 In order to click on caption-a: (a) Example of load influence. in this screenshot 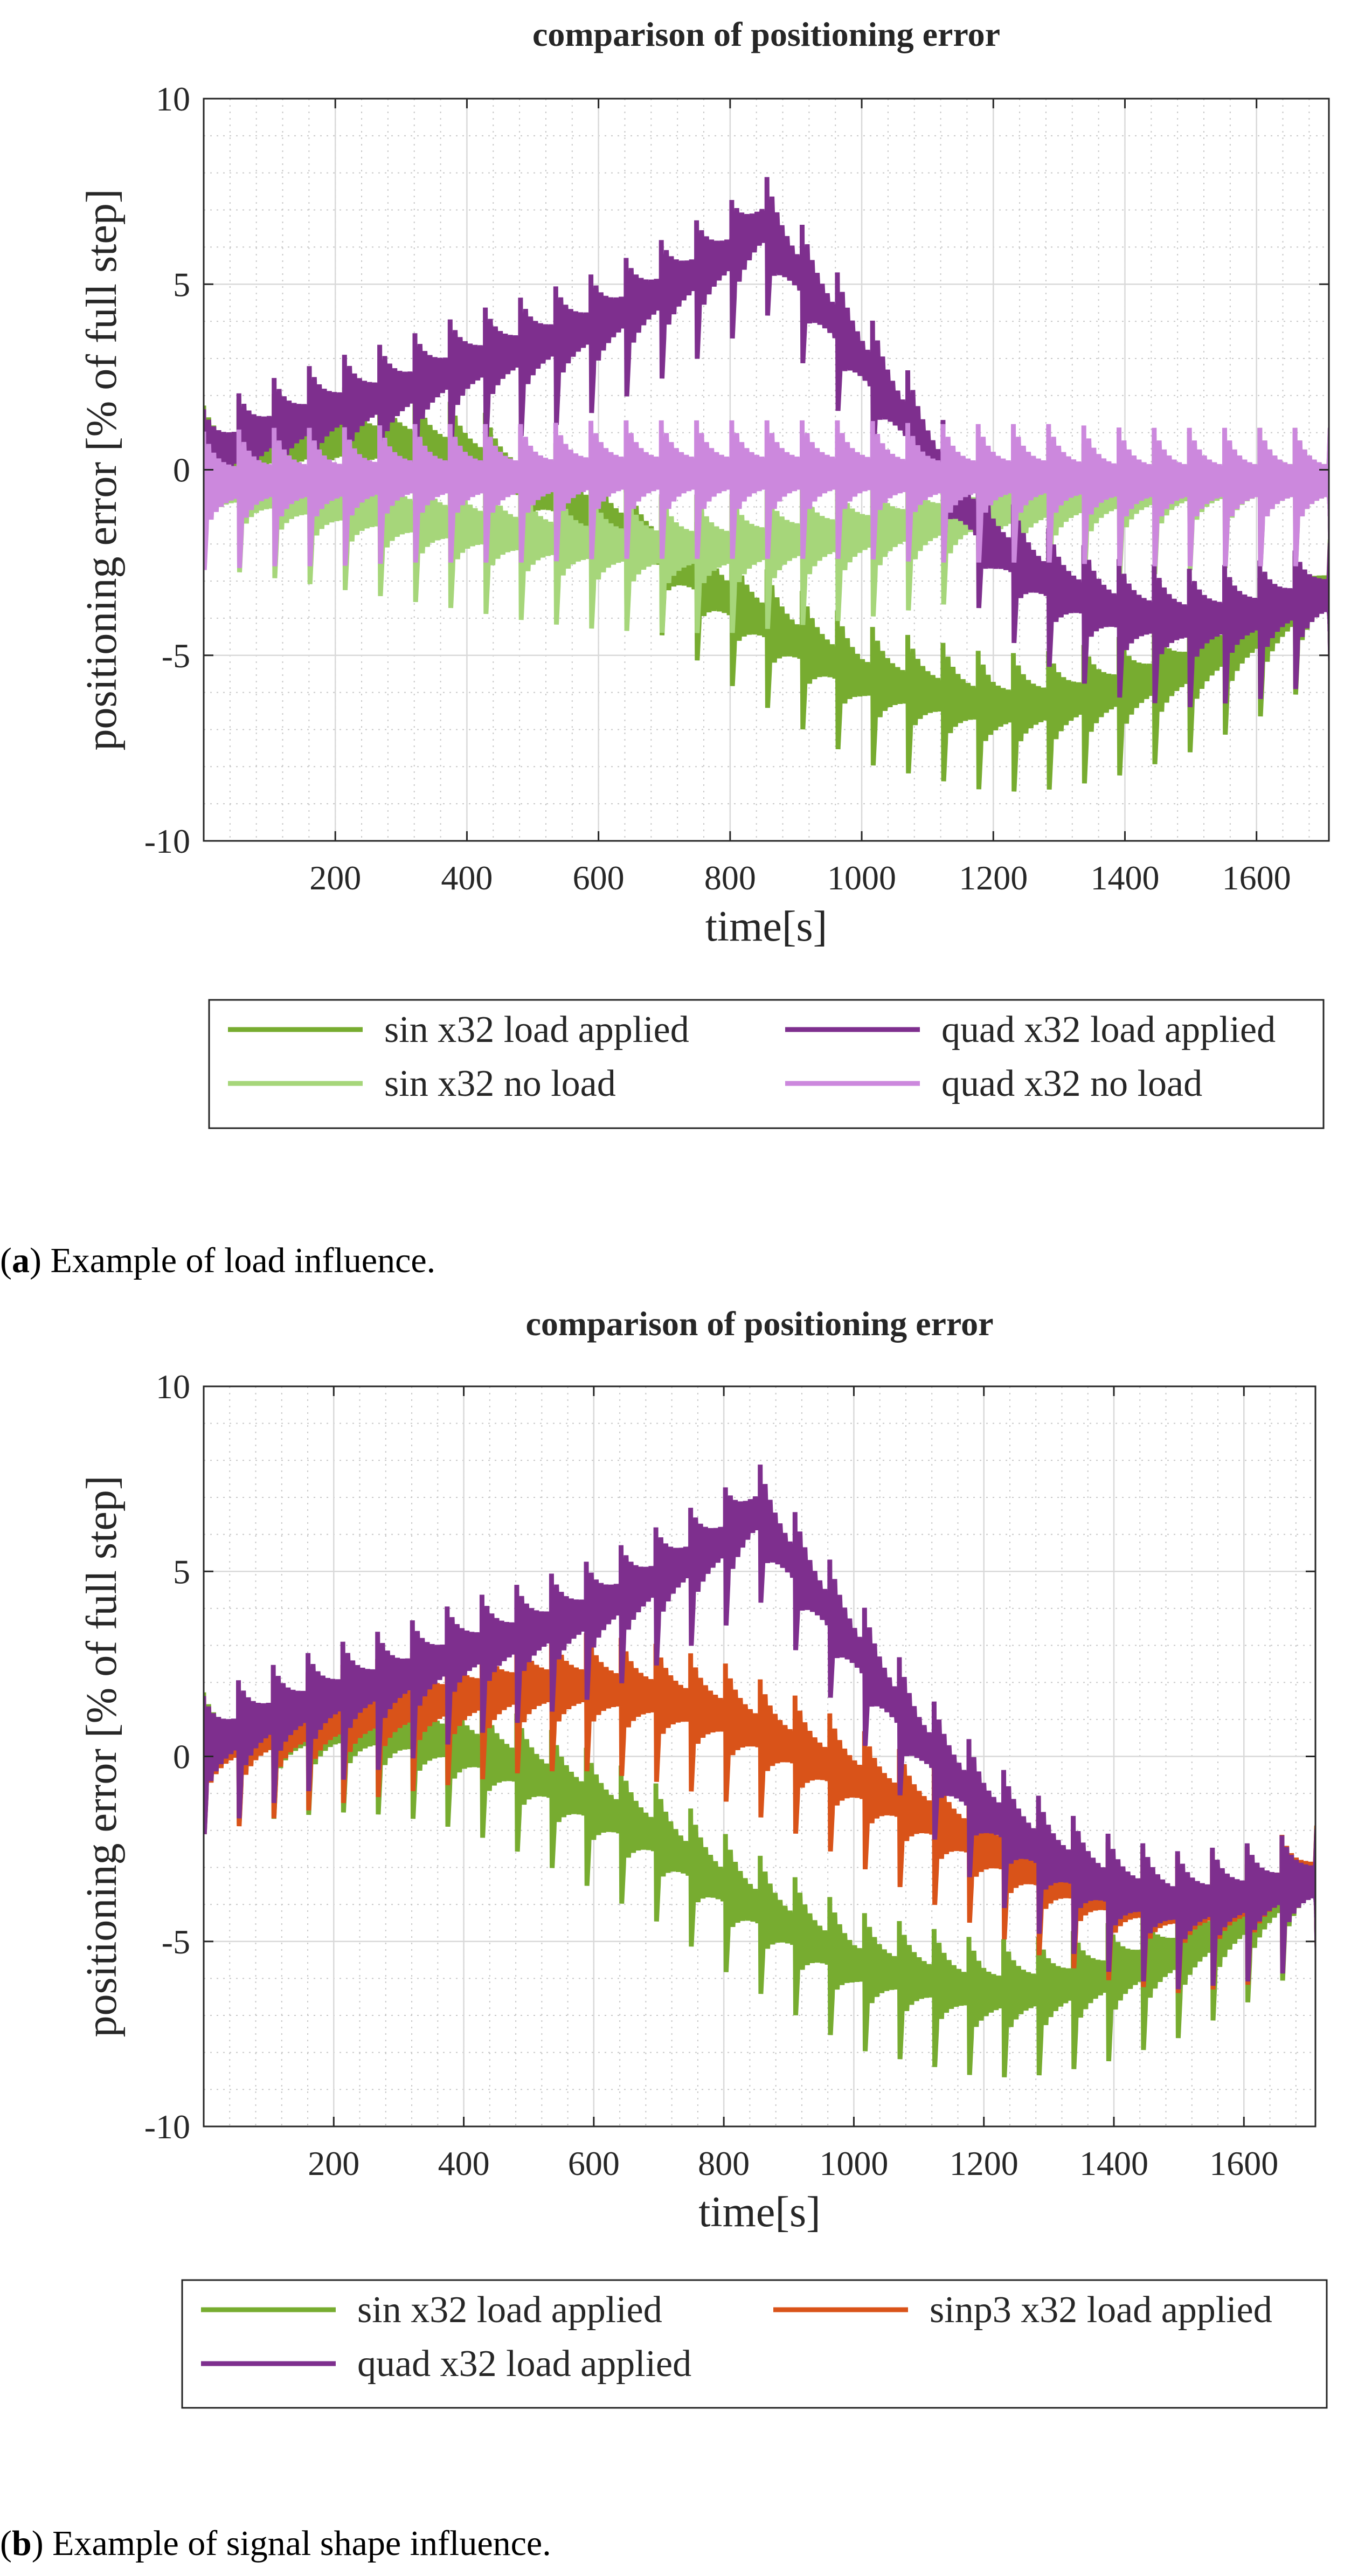, I will do `click(217, 1260)`.